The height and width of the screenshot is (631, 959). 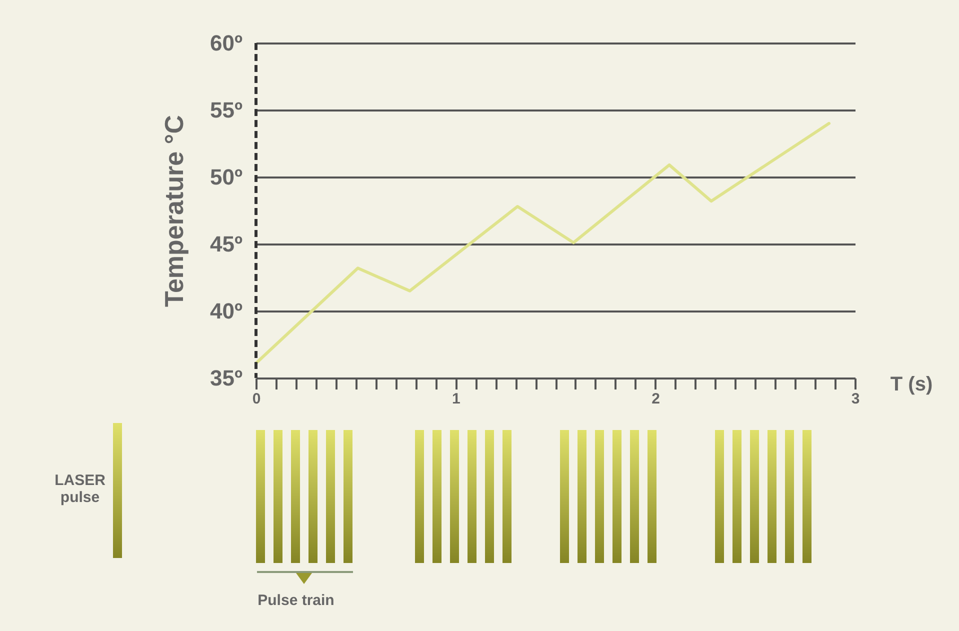 I want to click on x-tick-label: 2, so click(x=656, y=399).